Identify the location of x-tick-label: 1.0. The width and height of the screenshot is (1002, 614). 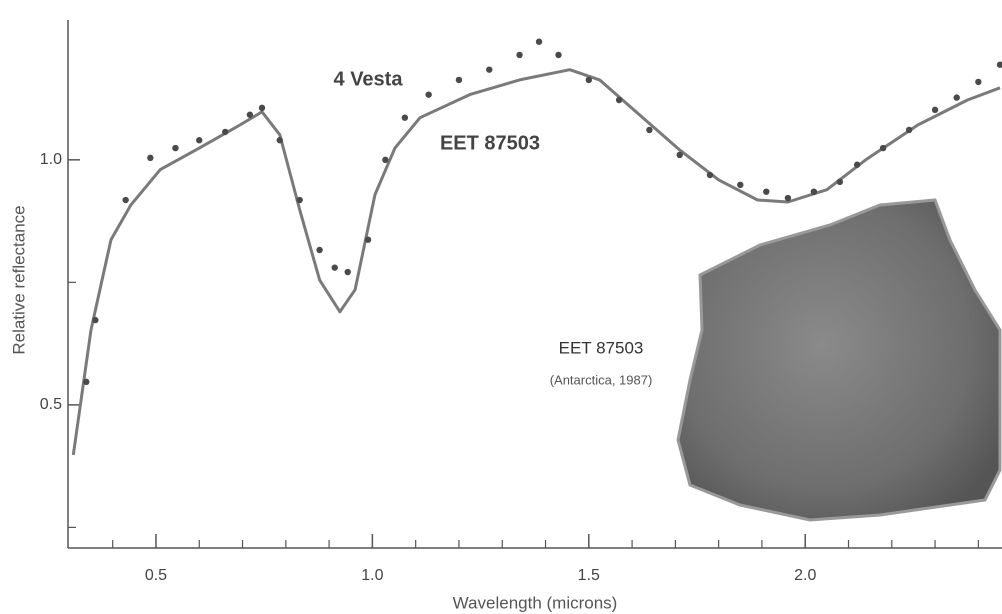
(372, 575).